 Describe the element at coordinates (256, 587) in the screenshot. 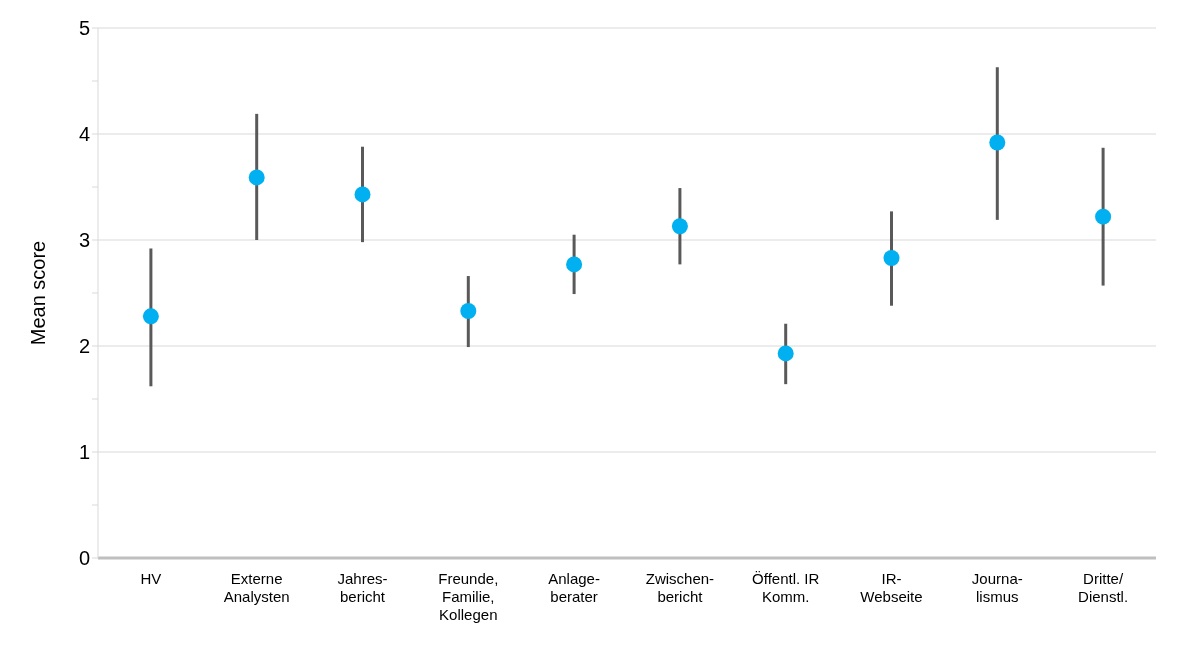

I see `x-tick-label: Externe Analysten` at that location.